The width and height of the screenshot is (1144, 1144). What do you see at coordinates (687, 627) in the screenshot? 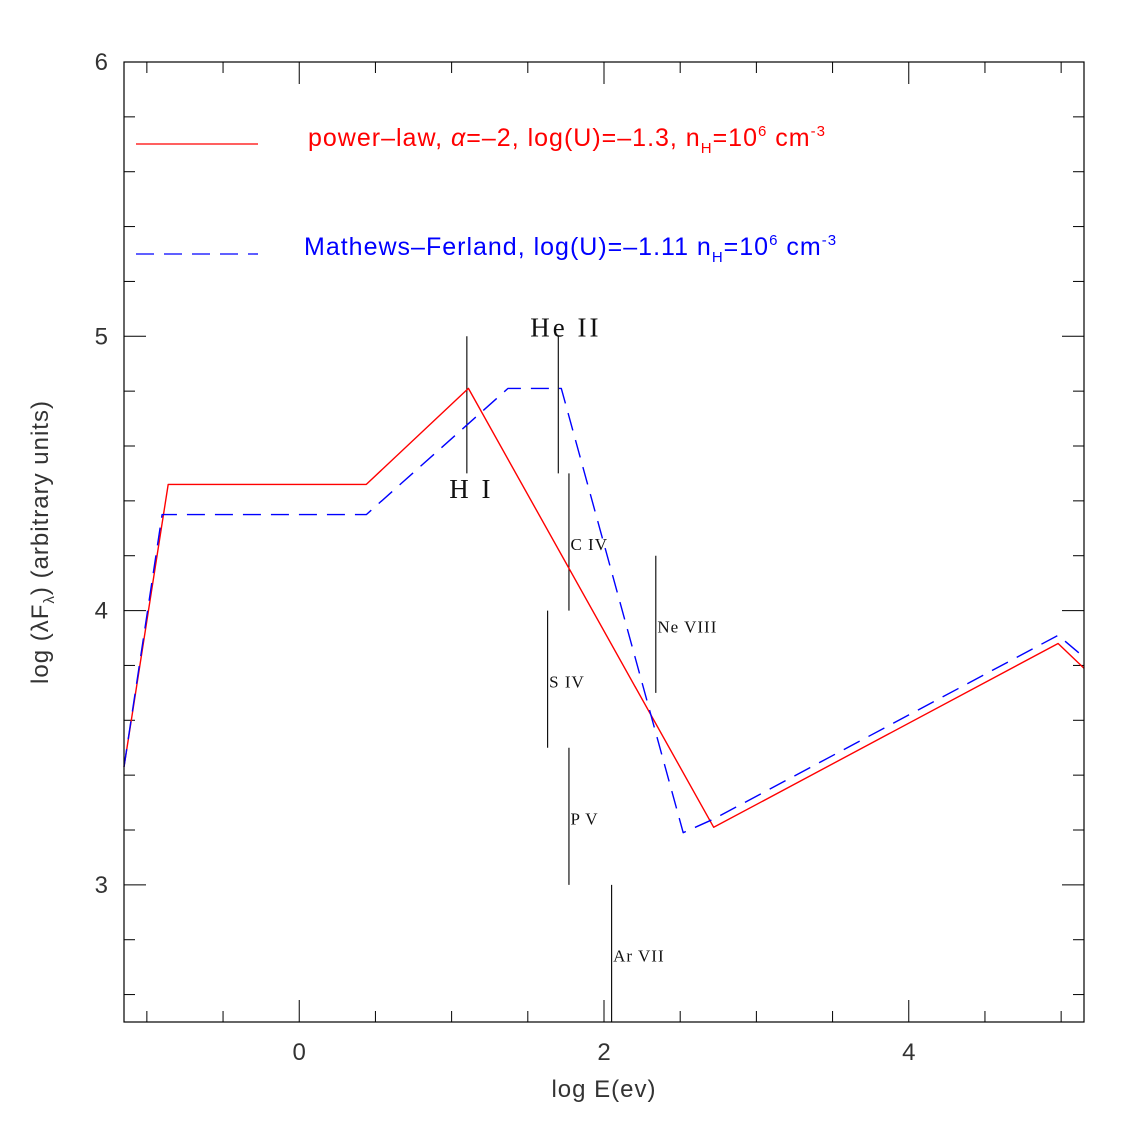
I see `ion-edge-label: Ne VIII` at bounding box center [687, 627].